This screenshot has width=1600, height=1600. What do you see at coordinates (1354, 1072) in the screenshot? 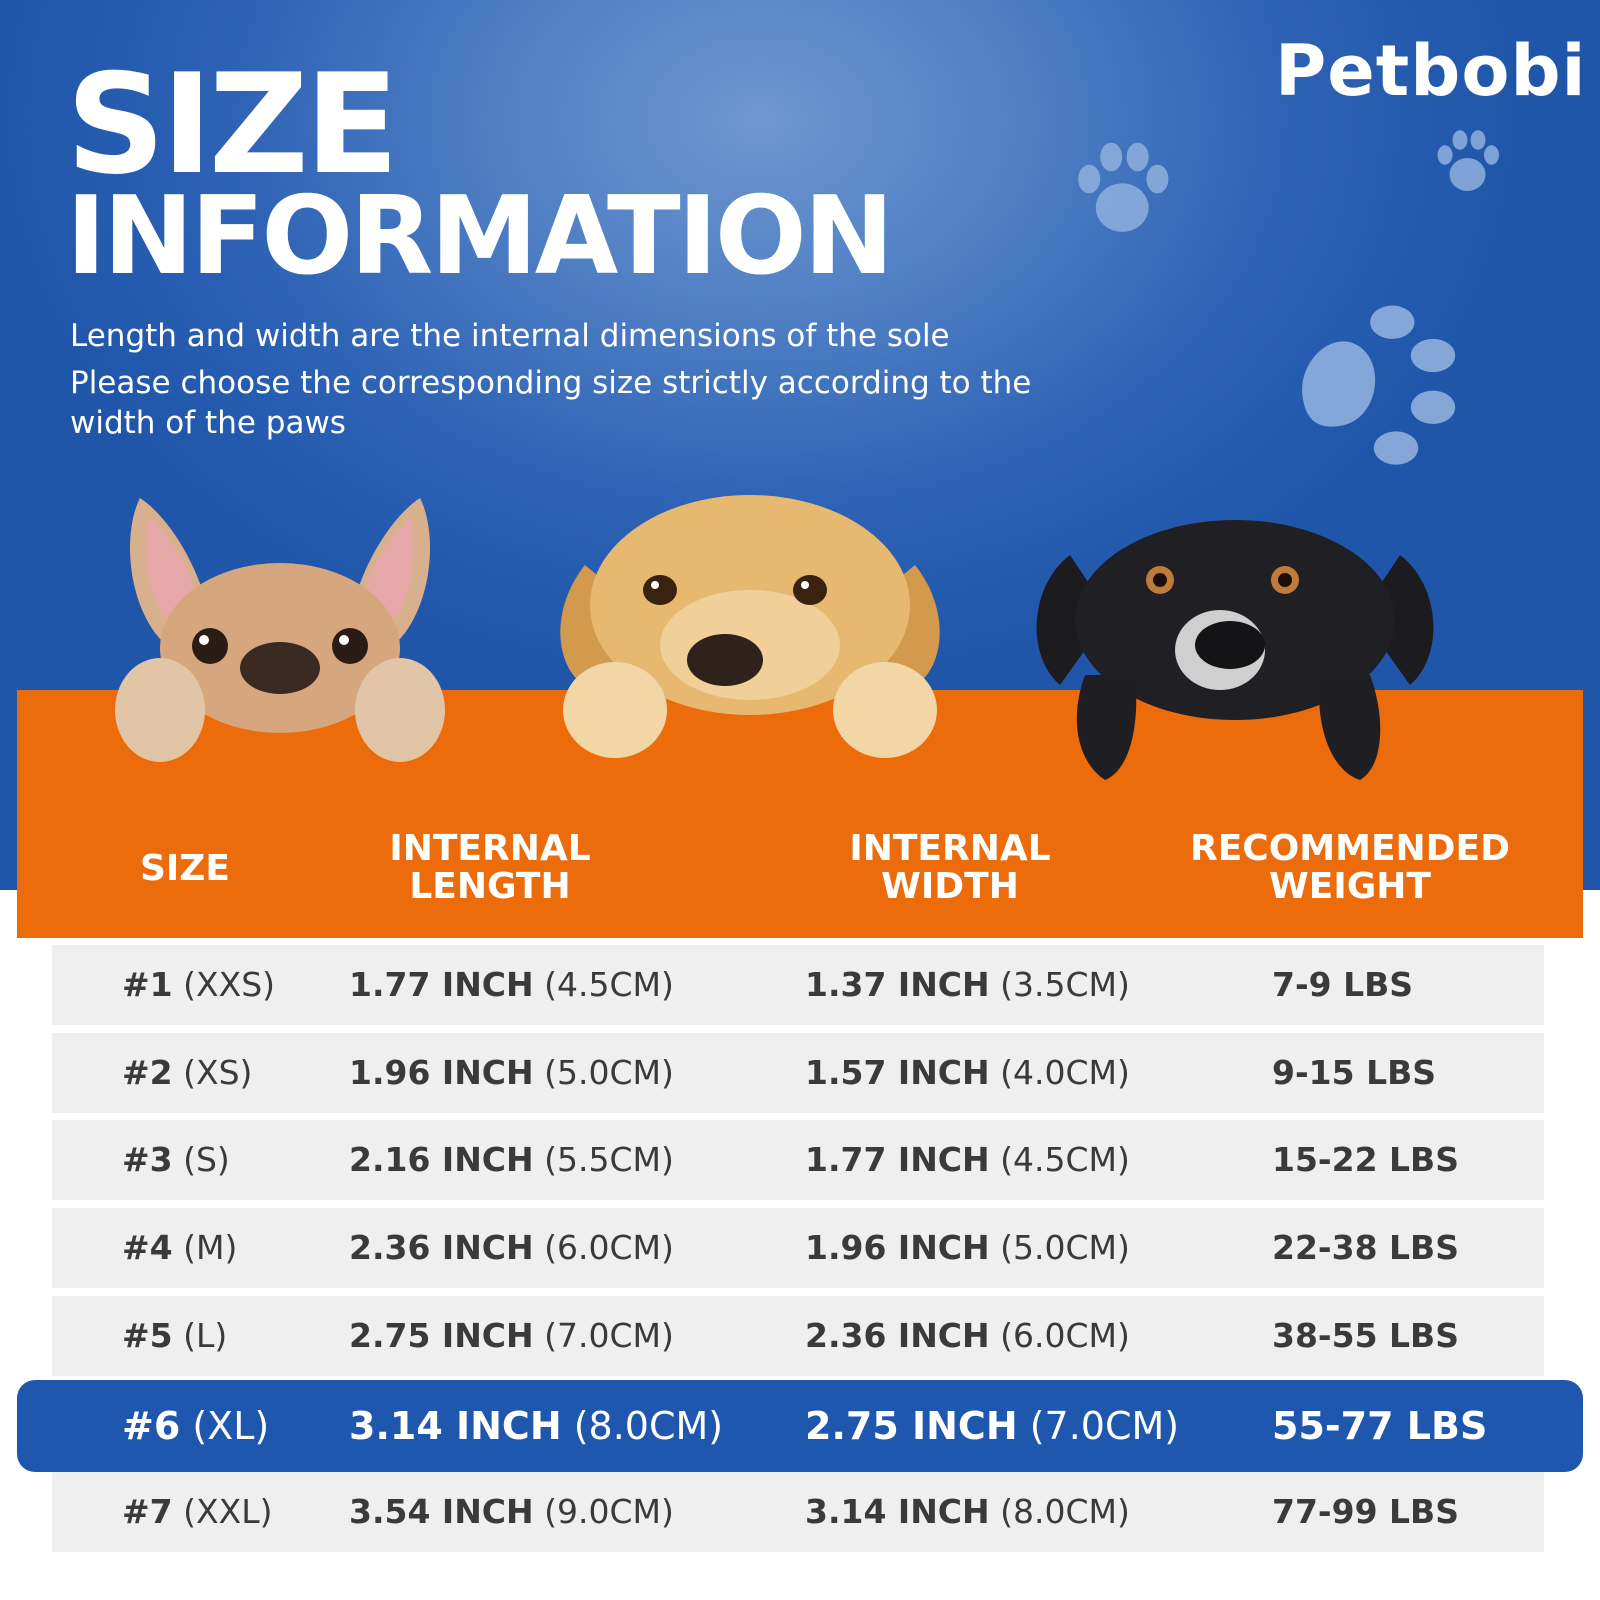
I see `weight-cell: 9-15 LBS` at bounding box center [1354, 1072].